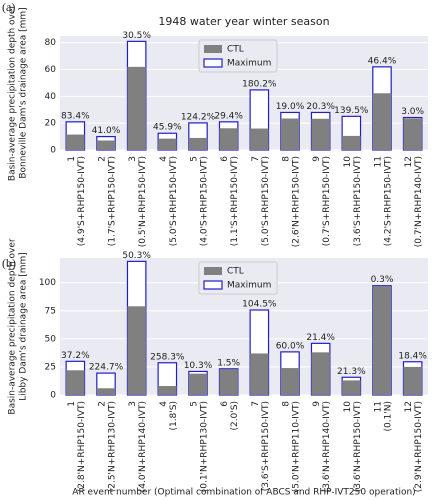  I want to click on bar-annotation: 21.3%, so click(351, 372).